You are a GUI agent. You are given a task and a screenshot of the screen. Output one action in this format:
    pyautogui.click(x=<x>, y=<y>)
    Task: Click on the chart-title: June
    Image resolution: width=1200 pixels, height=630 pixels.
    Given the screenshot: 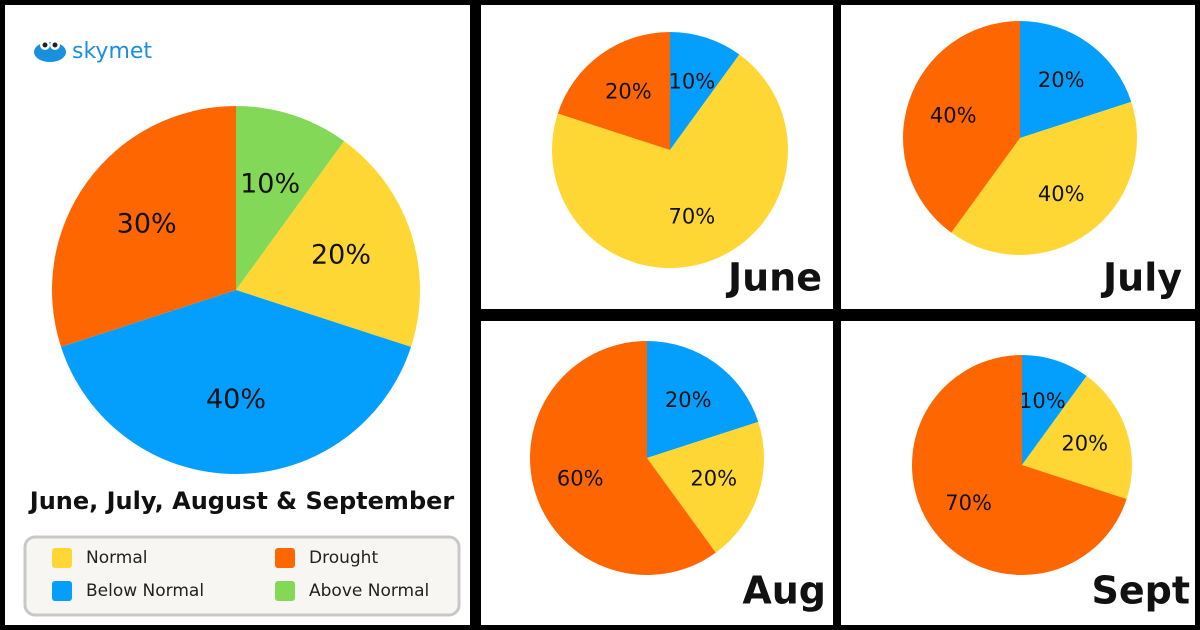 What is the action you would take?
    pyautogui.click(x=773, y=278)
    